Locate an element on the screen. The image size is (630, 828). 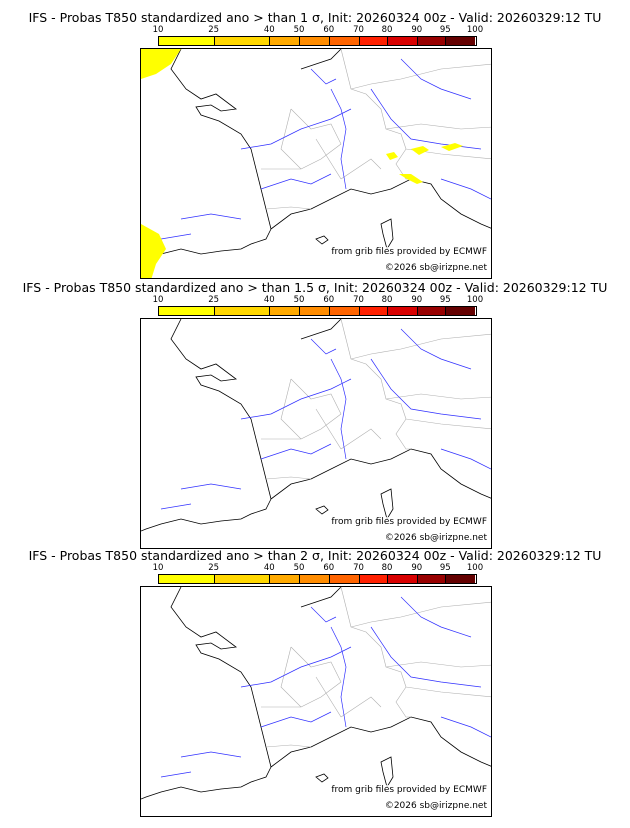
probability-areas is located at coordinates (302, 163).